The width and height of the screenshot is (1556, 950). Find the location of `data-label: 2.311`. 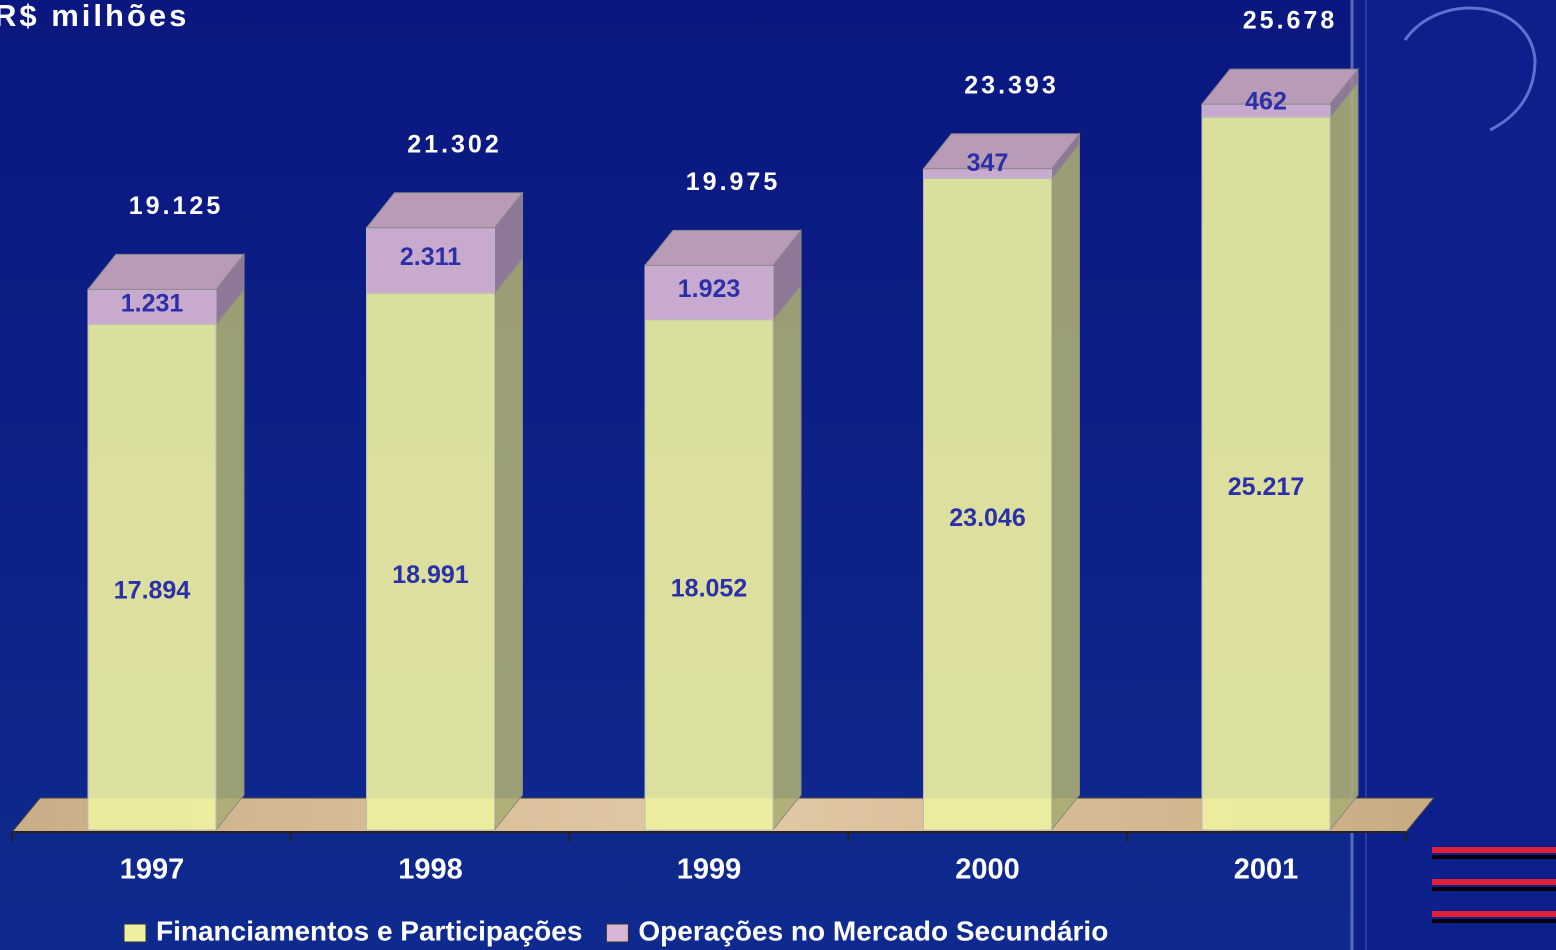

data-label: 2.311 is located at coordinates (430, 257).